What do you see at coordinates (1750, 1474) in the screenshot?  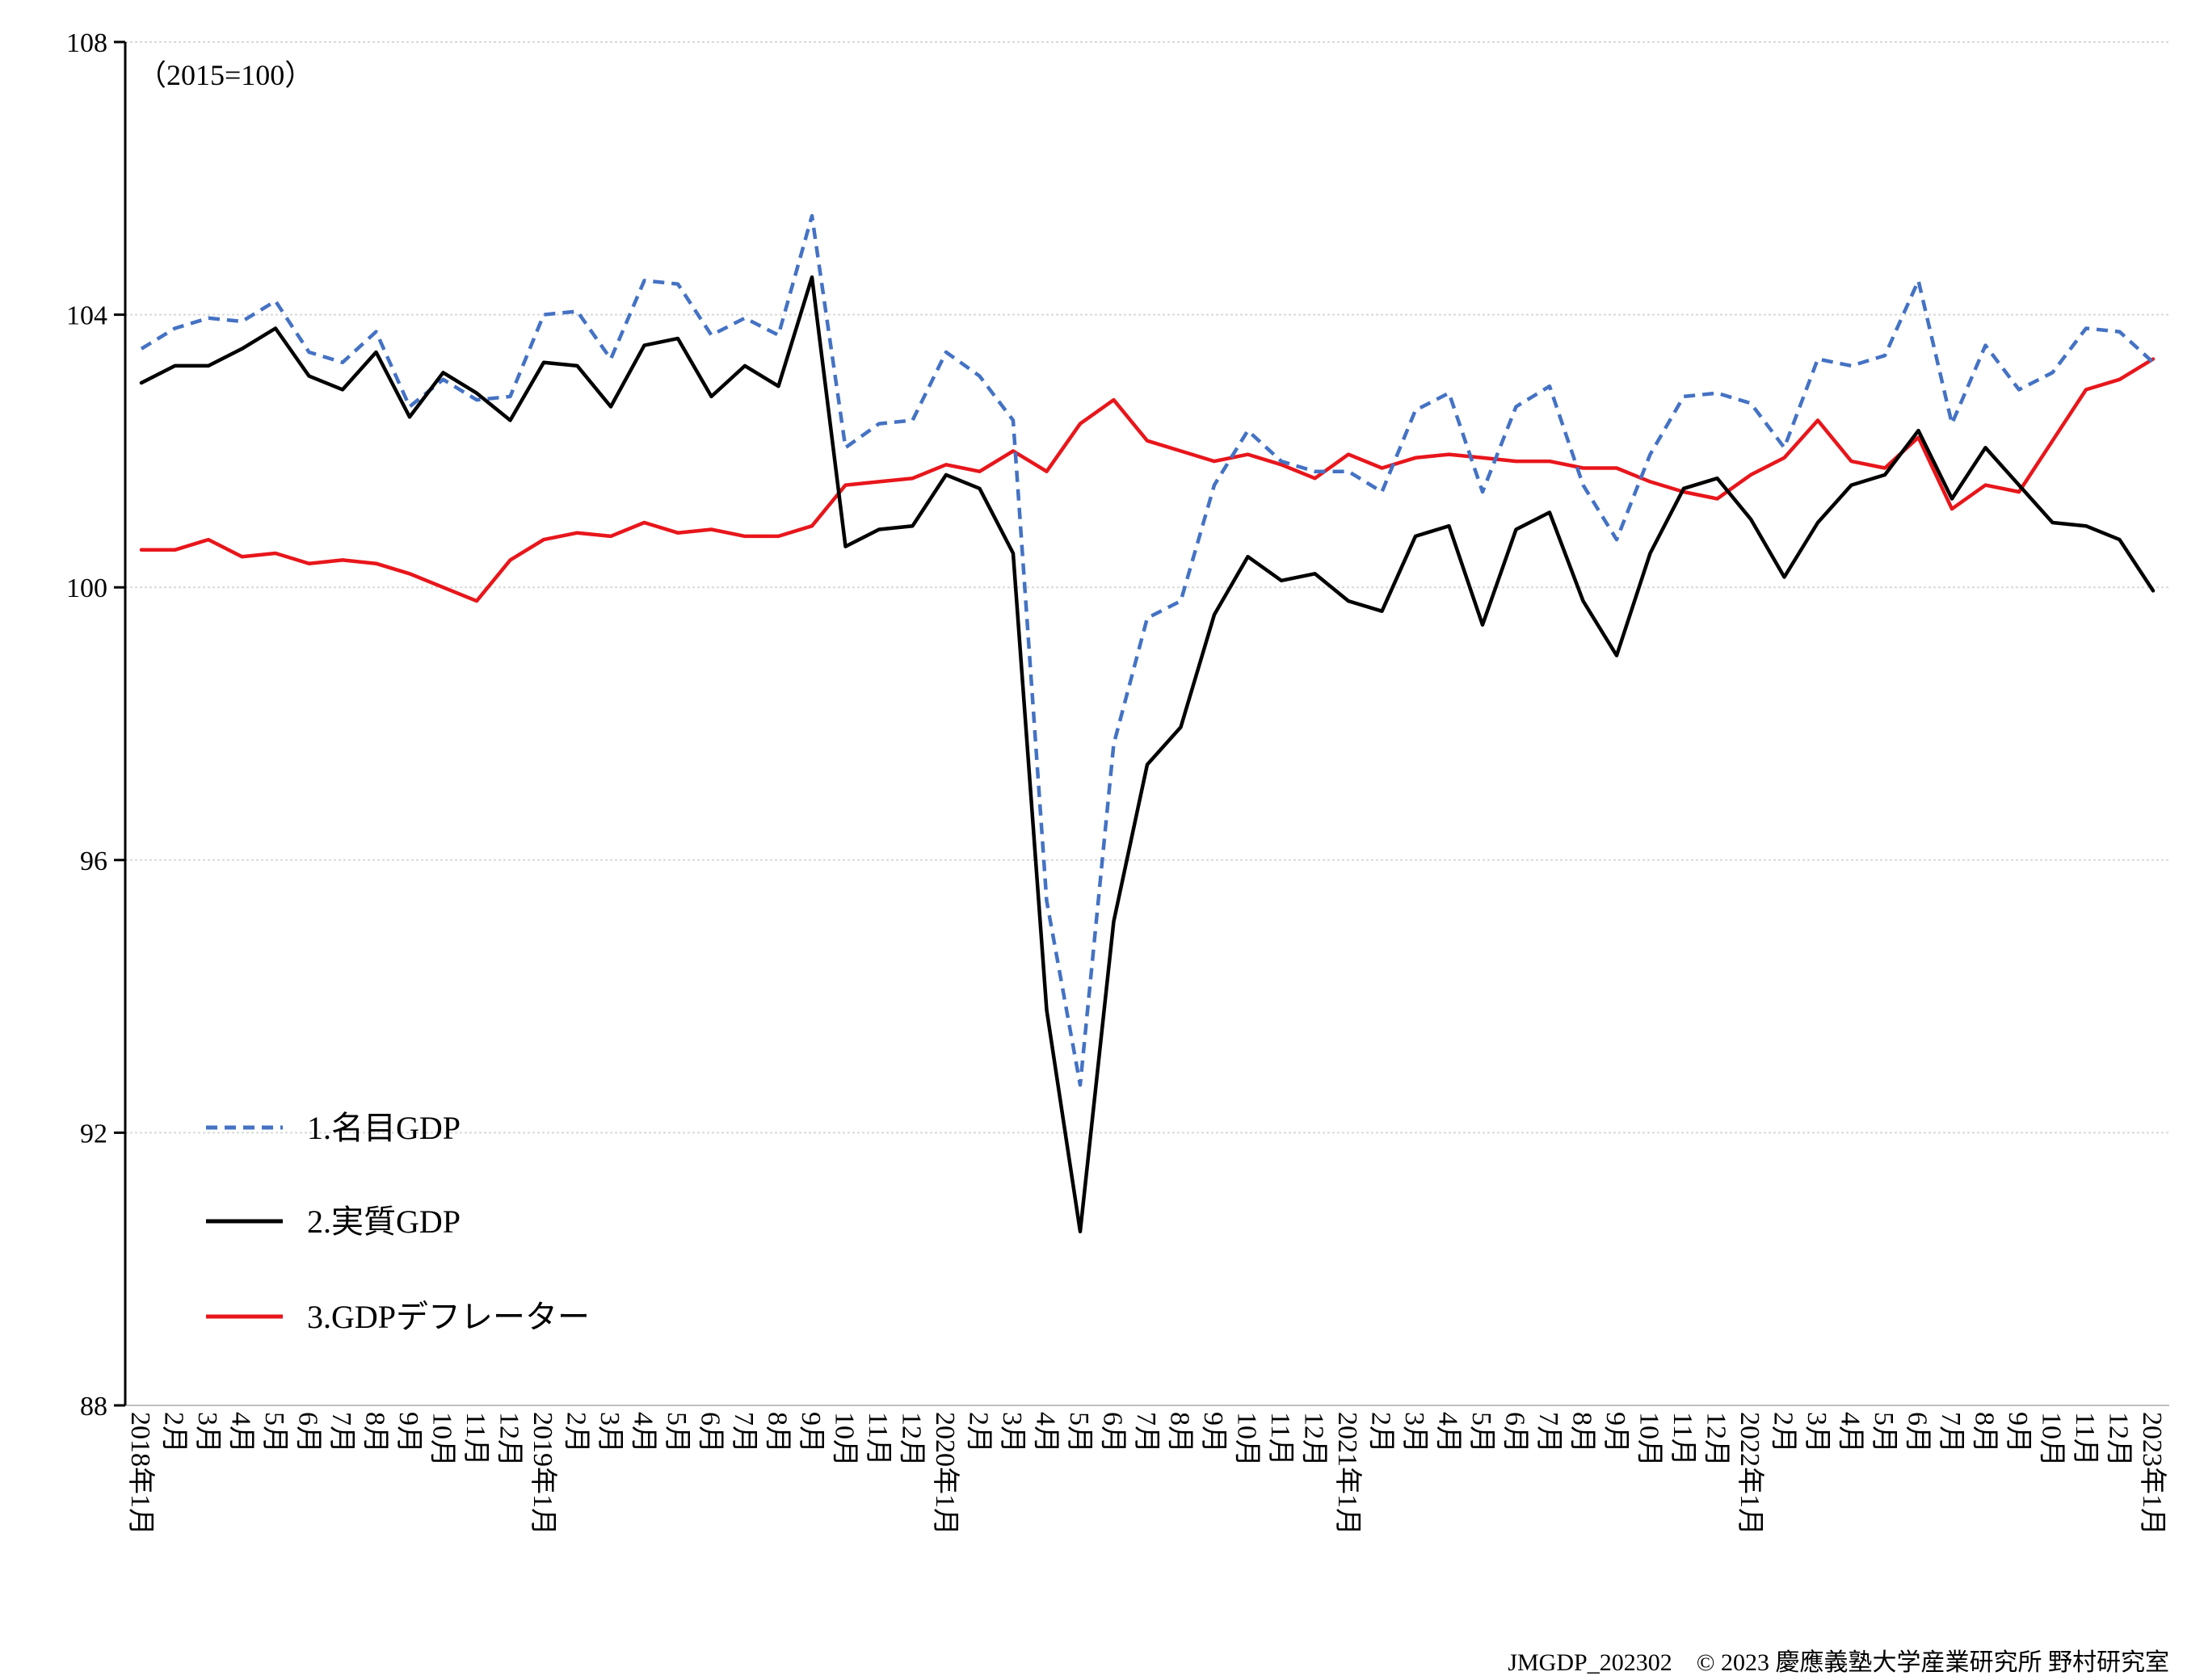 I see `x-tick-label: 2022年1月` at bounding box center [1750, 1474].